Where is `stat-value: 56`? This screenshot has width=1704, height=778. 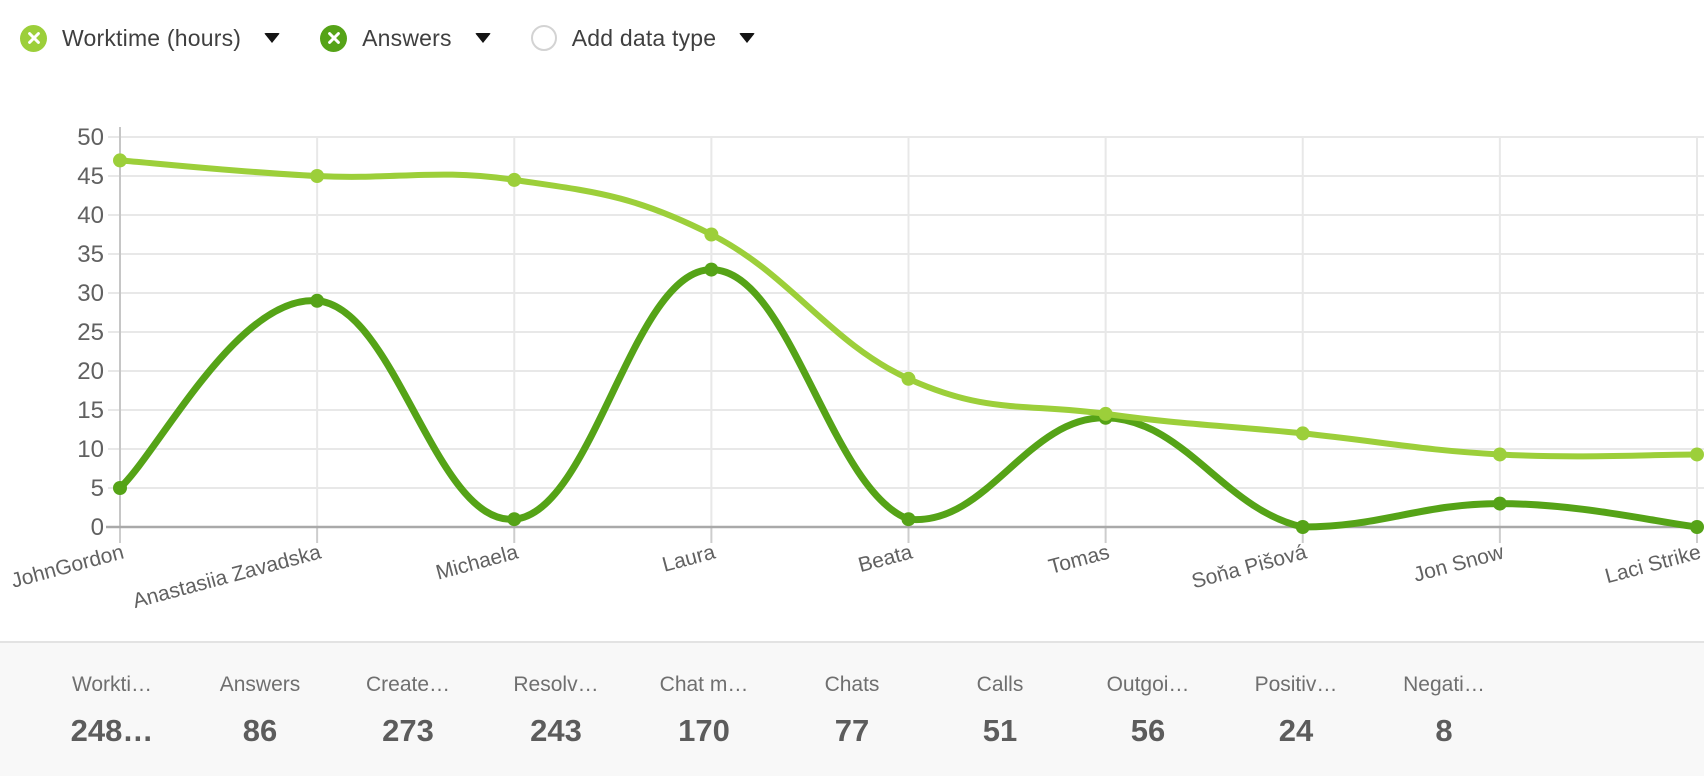 stat-value: 56 is located at coordinates (1148, 730).